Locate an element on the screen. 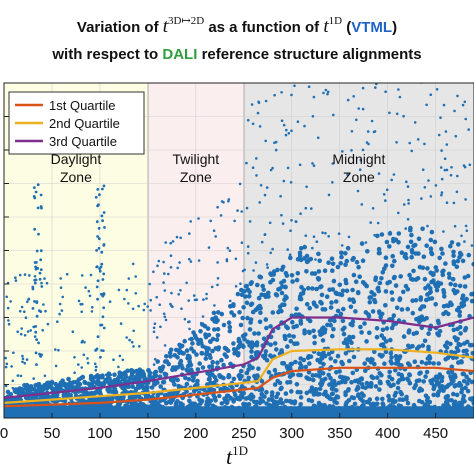 The height and width of the screenshot is (474, 474). zone-labels: Daylight Zone Twilight Zone Midnight Zone is located at coordinates (218, 168).